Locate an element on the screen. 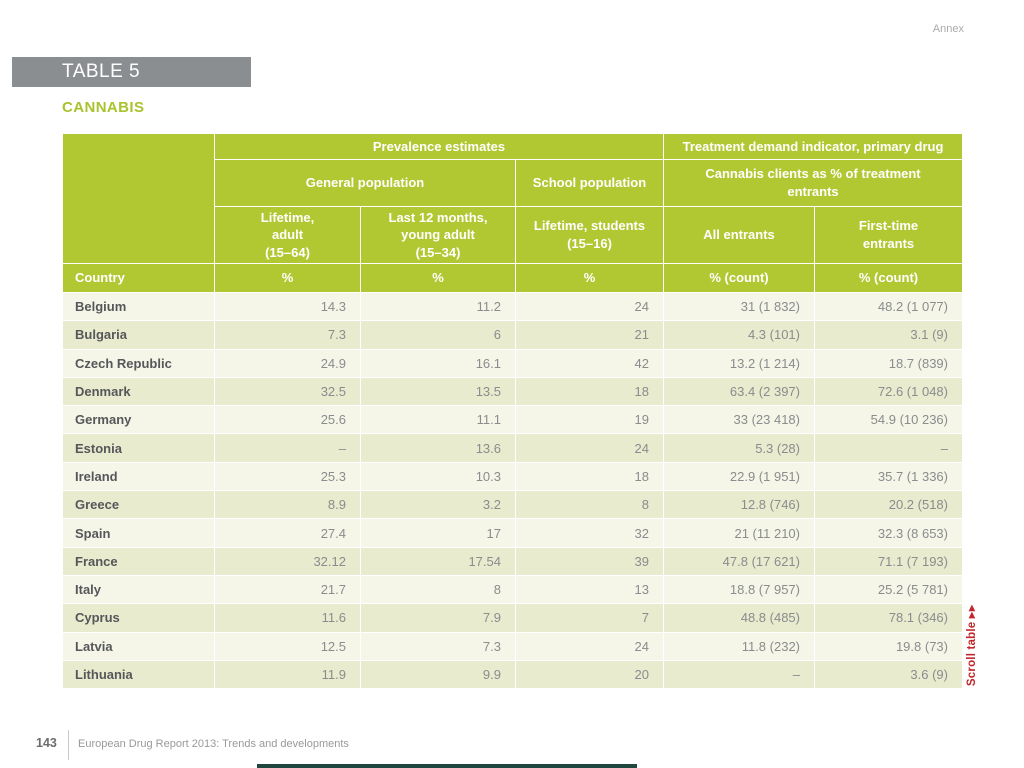 The image size is (1024, 768). unit-percent-1: % is located at coordinates (287, 278).